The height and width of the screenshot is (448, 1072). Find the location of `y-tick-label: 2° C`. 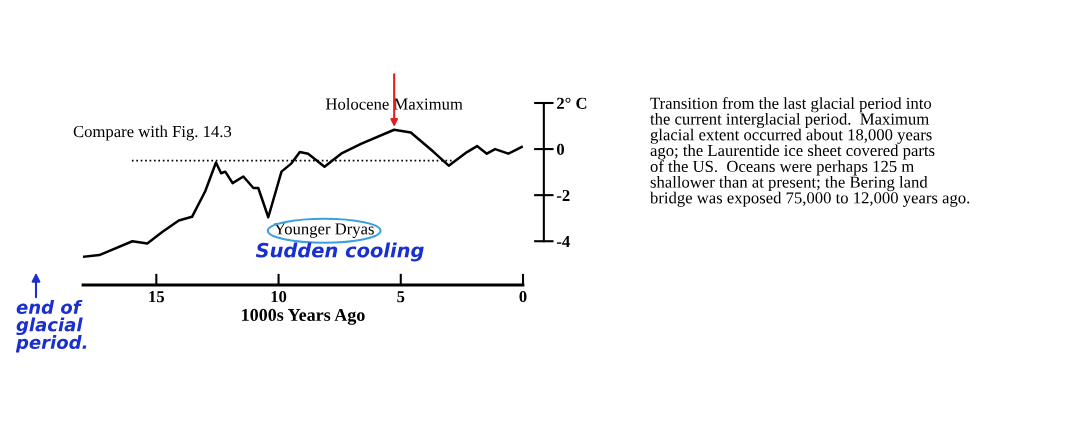

y-tick-label: 2° C is located at coordinates (572, 103).